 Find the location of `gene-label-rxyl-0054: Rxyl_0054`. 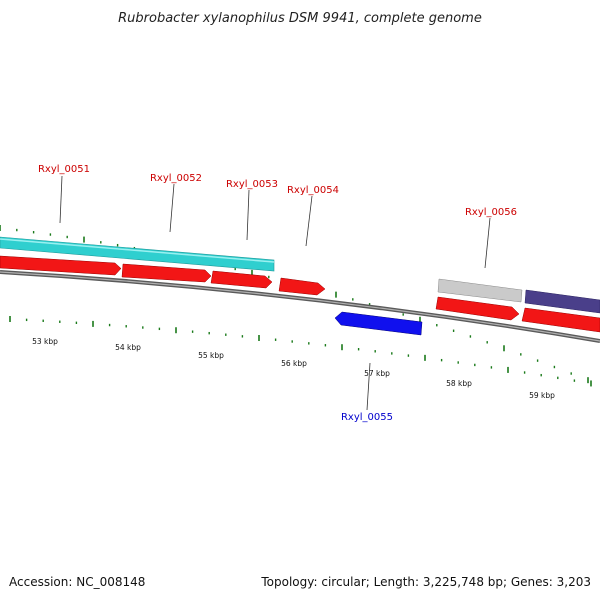

gene-label-rxyl-0054: Rxyl_0054 is located at coordinates (313, 190).